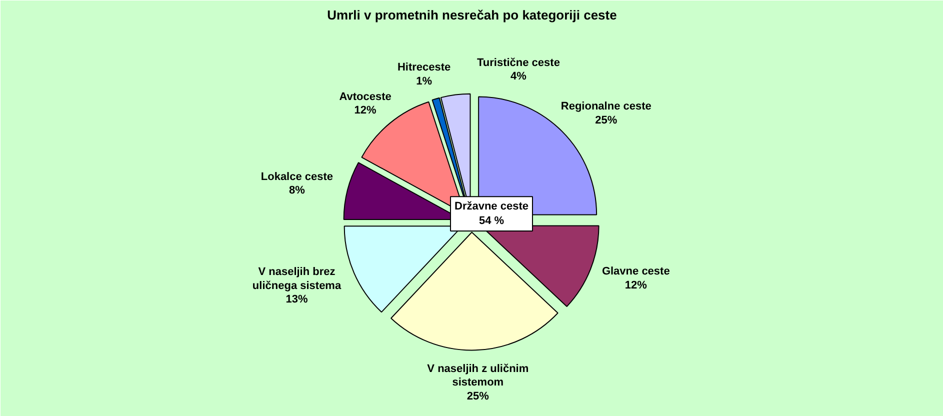 The image size is (943, 416). I want to click on slice-label: Glavne ceste, so click(636, 272).